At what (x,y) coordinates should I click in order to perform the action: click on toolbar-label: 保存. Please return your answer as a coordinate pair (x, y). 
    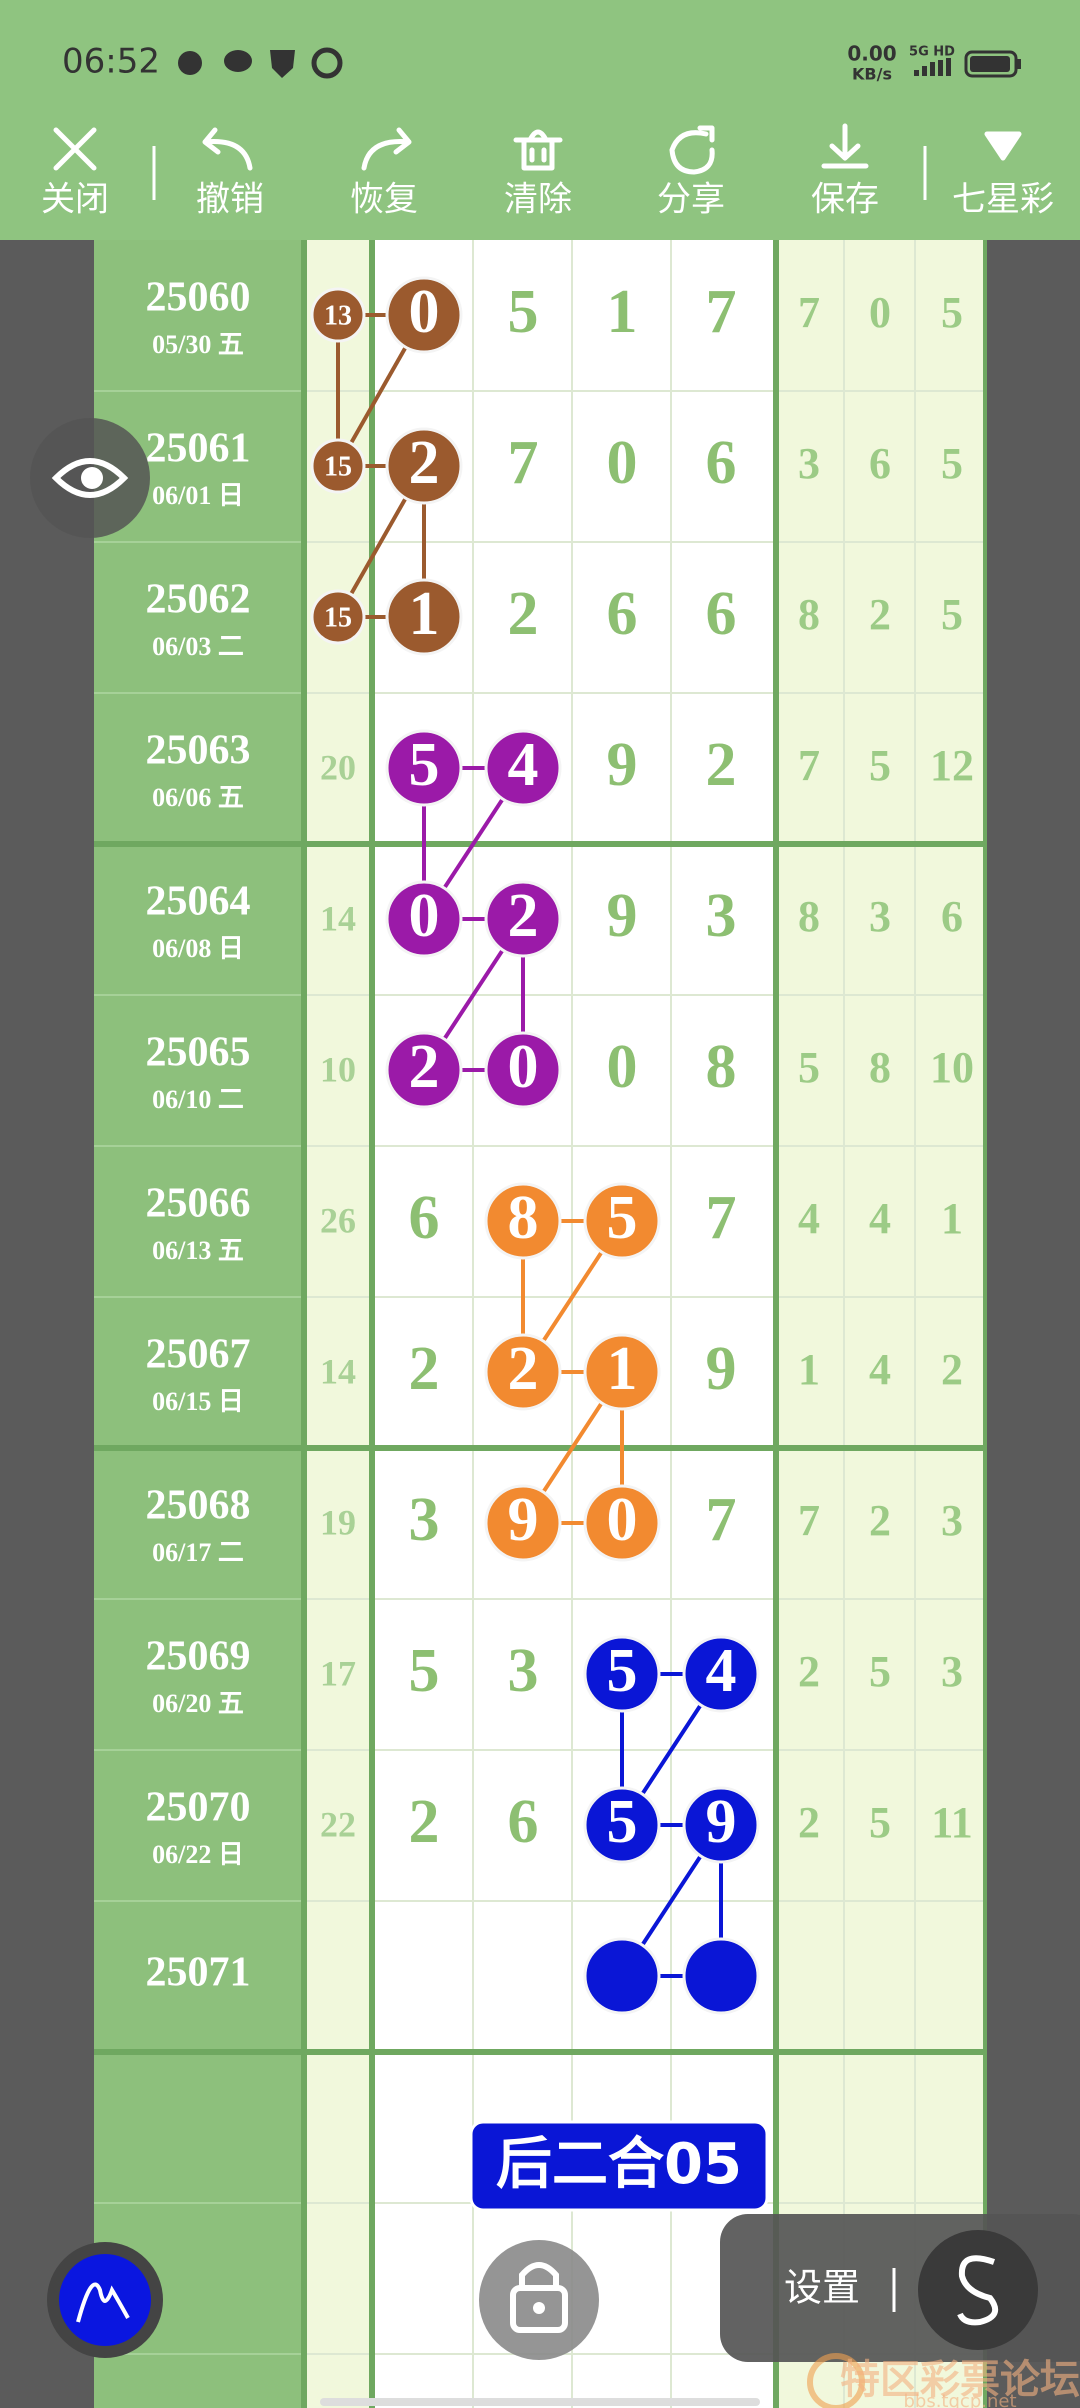
    Looking at the image, I should click on (845, 200).